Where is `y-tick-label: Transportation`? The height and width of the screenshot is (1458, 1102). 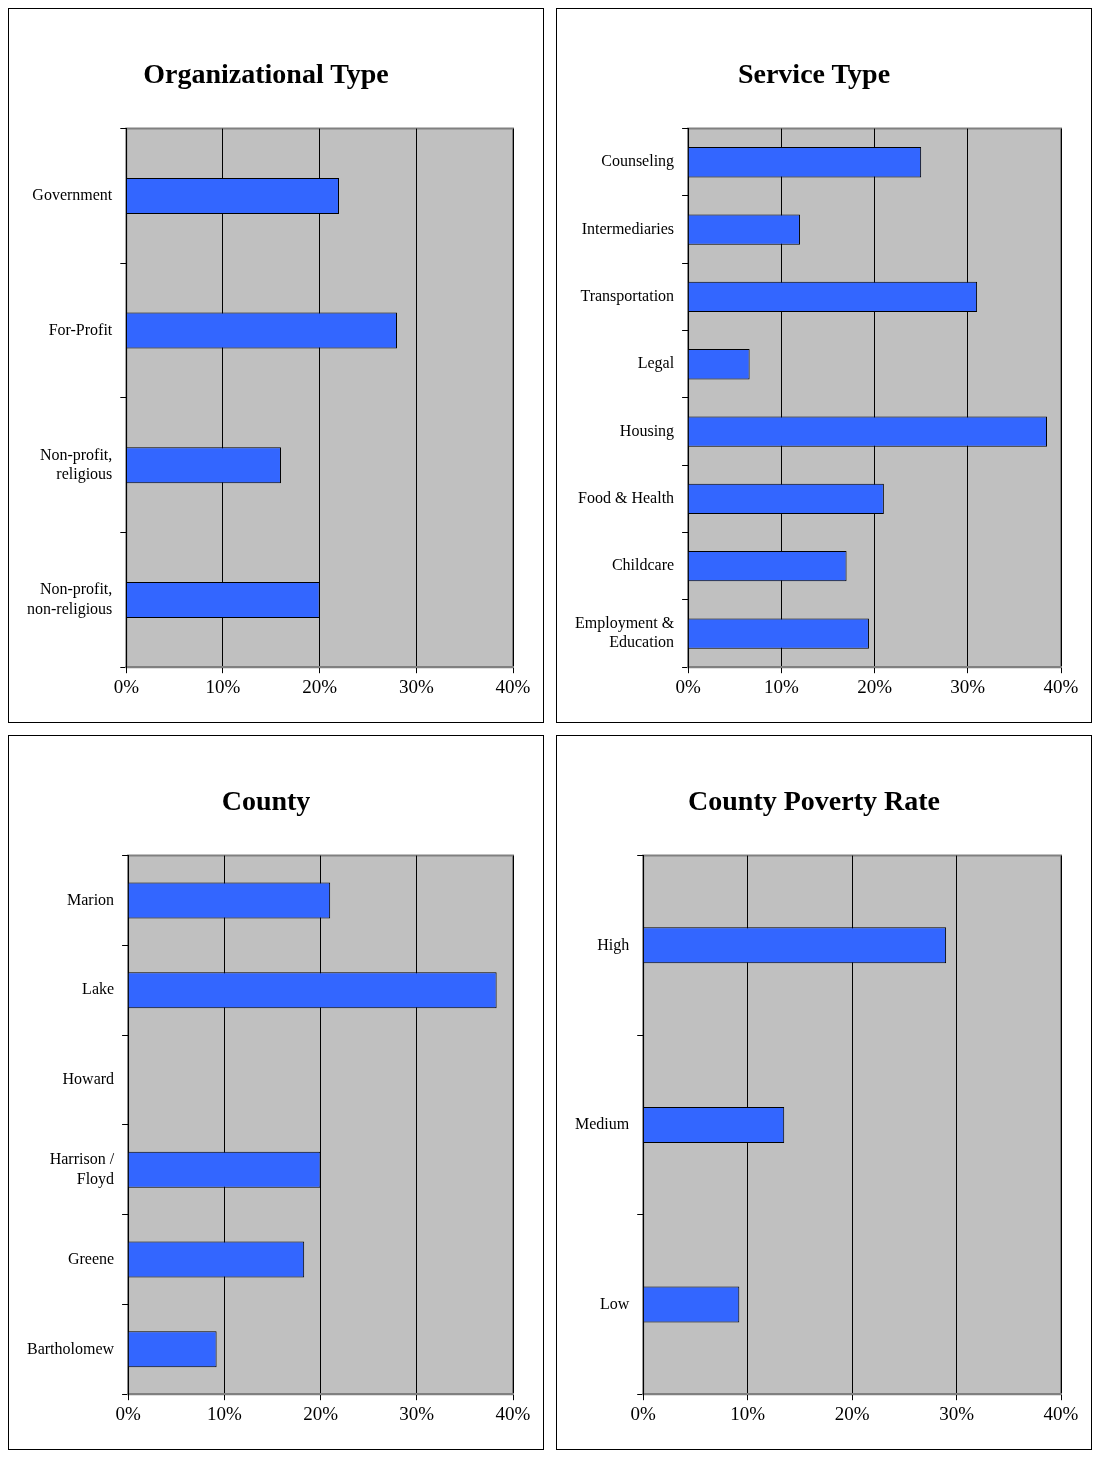 y-tick-label: Transportation is located at coordinates (627, 296).